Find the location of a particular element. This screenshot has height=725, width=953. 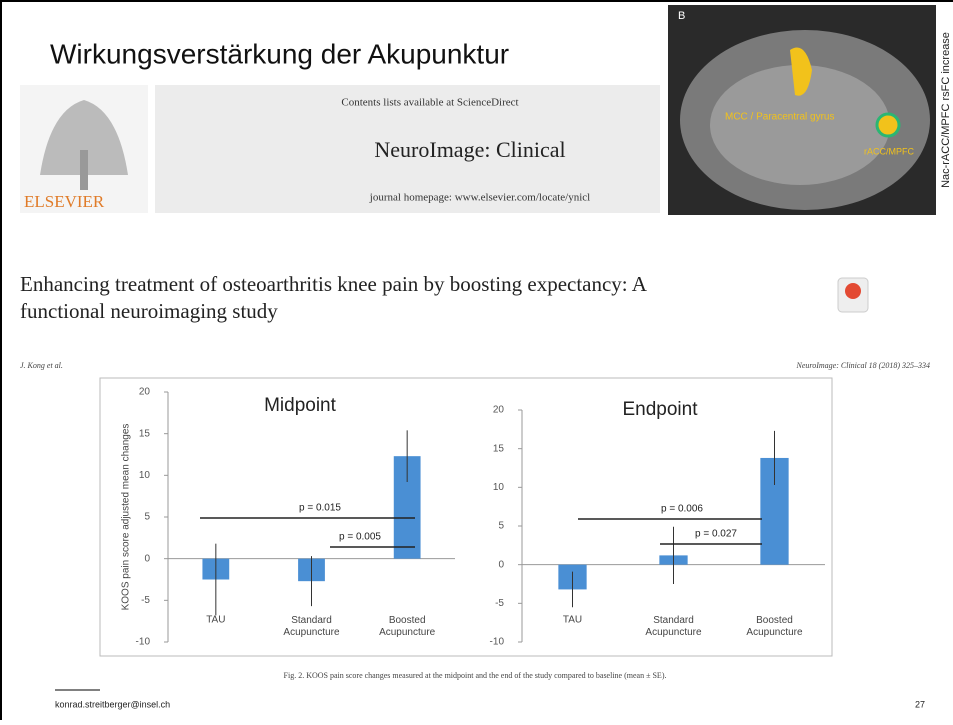

chart-title: Midpoint is located at coordinates (300, 405).